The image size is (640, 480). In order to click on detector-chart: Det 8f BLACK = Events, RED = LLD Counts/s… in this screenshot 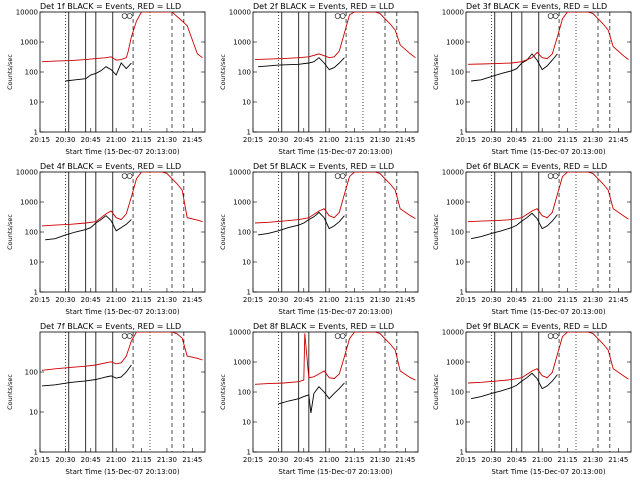, I will do `click(319, 399)`.